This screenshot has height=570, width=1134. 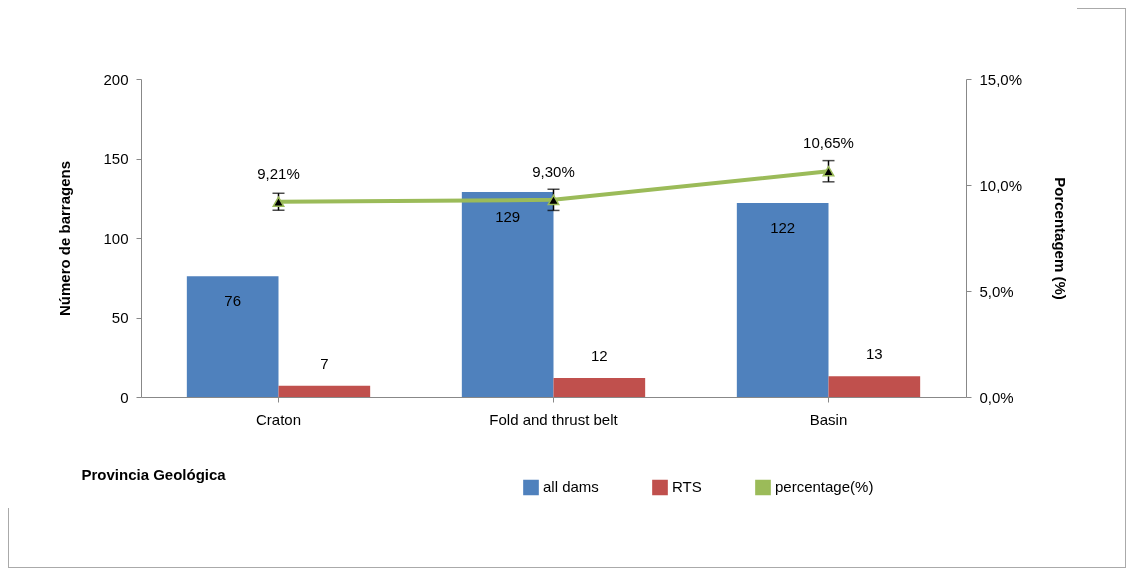 I want to click on data-label: 7, so click(x=324, y=363).